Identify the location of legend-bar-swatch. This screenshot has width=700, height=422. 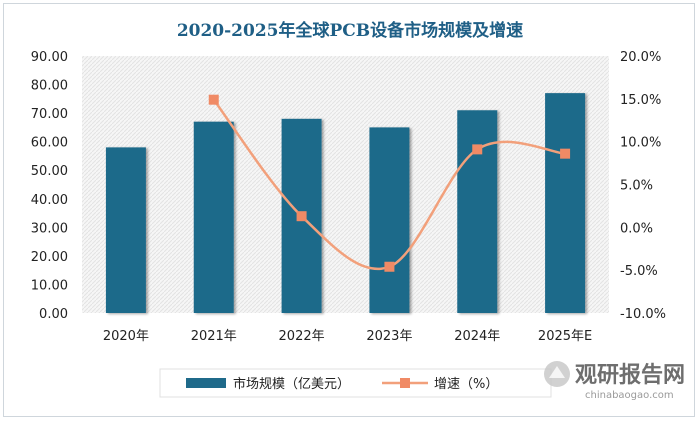
(206, 383).